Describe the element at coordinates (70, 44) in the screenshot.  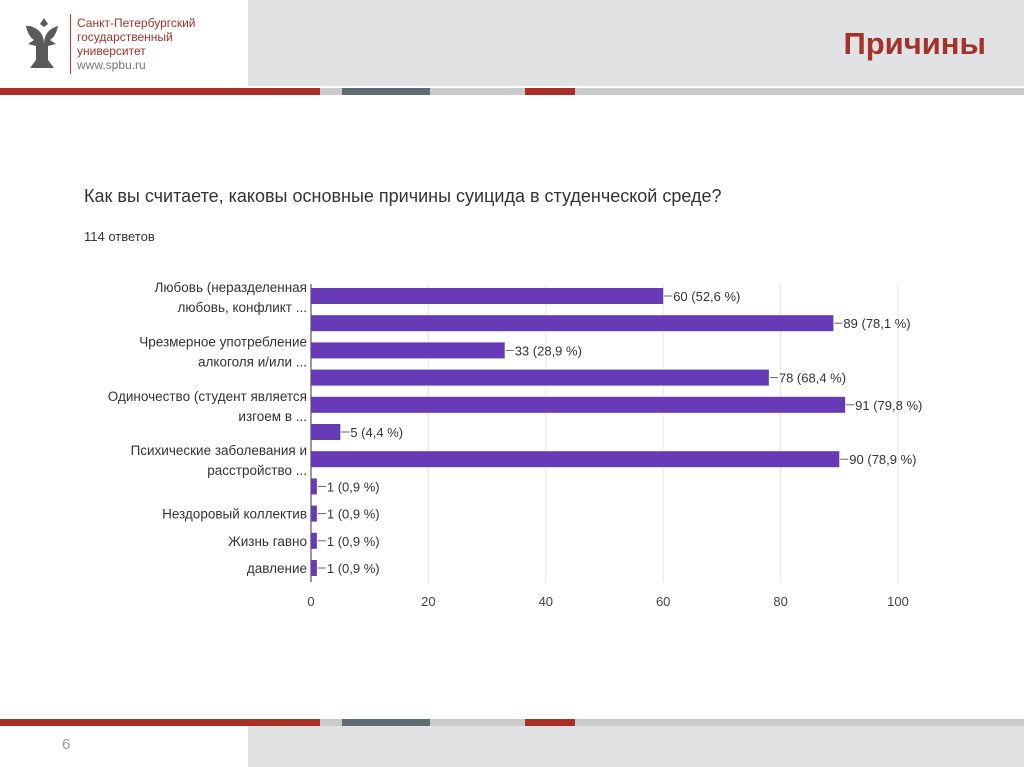
I see `logo-divider` at that location.